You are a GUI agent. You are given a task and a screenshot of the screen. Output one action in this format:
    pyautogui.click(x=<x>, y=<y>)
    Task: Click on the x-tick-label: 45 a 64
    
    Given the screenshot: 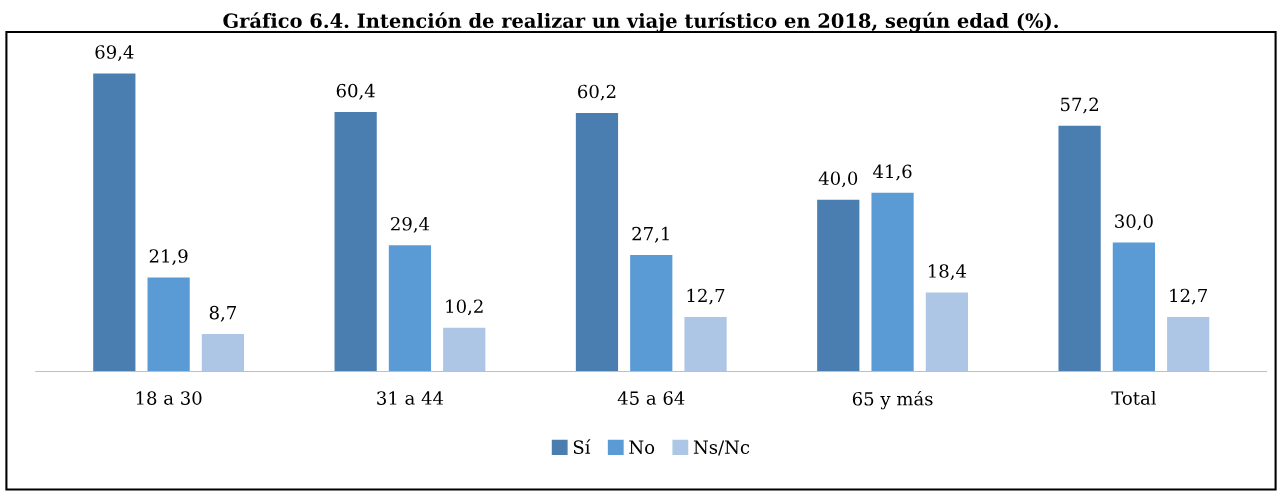 What is the action you would take?
    pyautogui.click(x=651, y=398)
    